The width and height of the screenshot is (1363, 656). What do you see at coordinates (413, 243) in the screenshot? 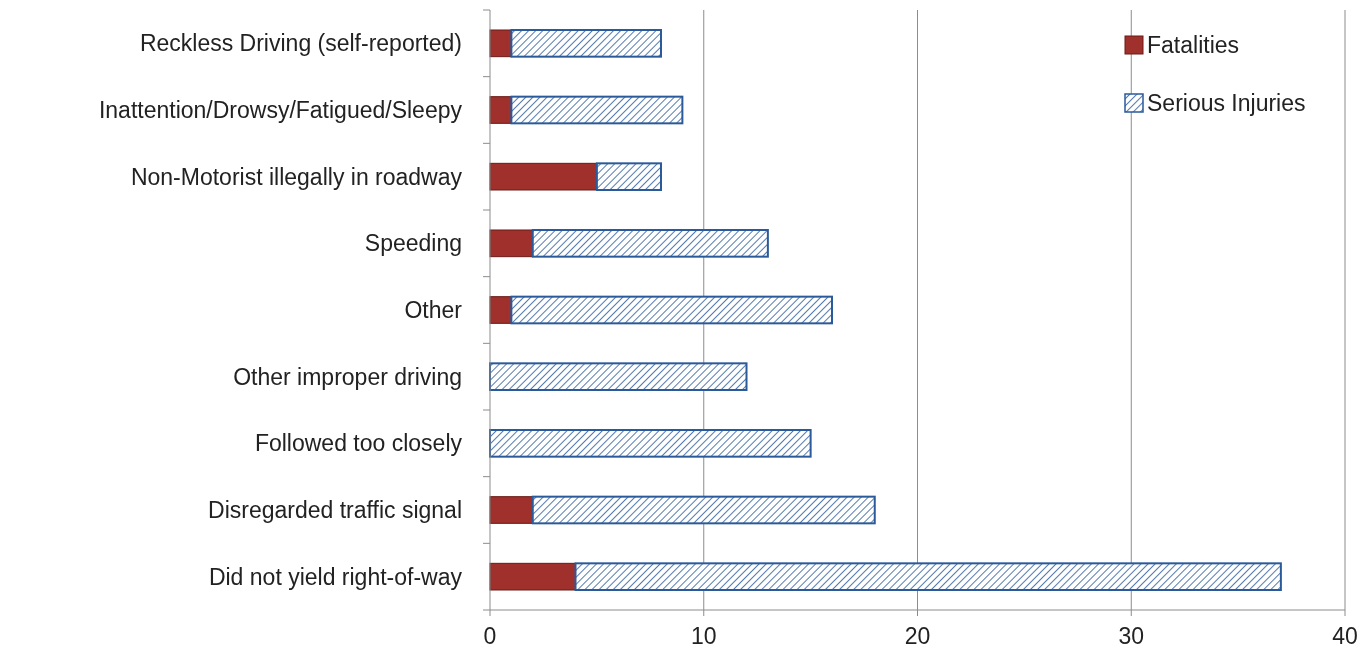
I see `y-tick-label: Speeding` at bounding box center [413, 243].